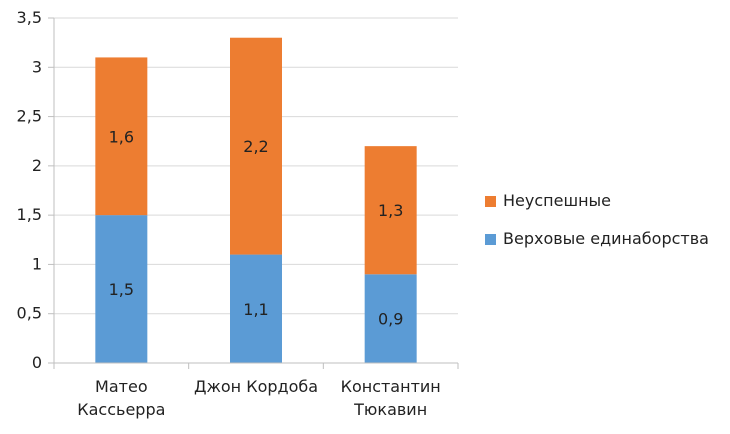 This screenshot has width=730, height=434. I want to click on category-label: Константин, so click(391, 386).